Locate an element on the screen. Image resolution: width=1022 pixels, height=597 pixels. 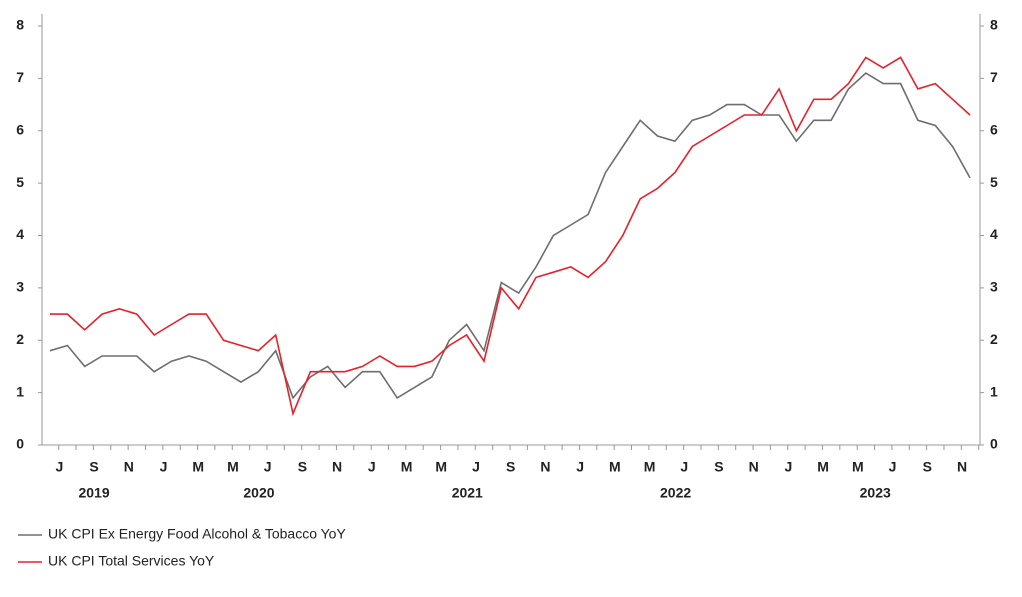
y2-tick-label: 8 is located at coordinates (994, 25).